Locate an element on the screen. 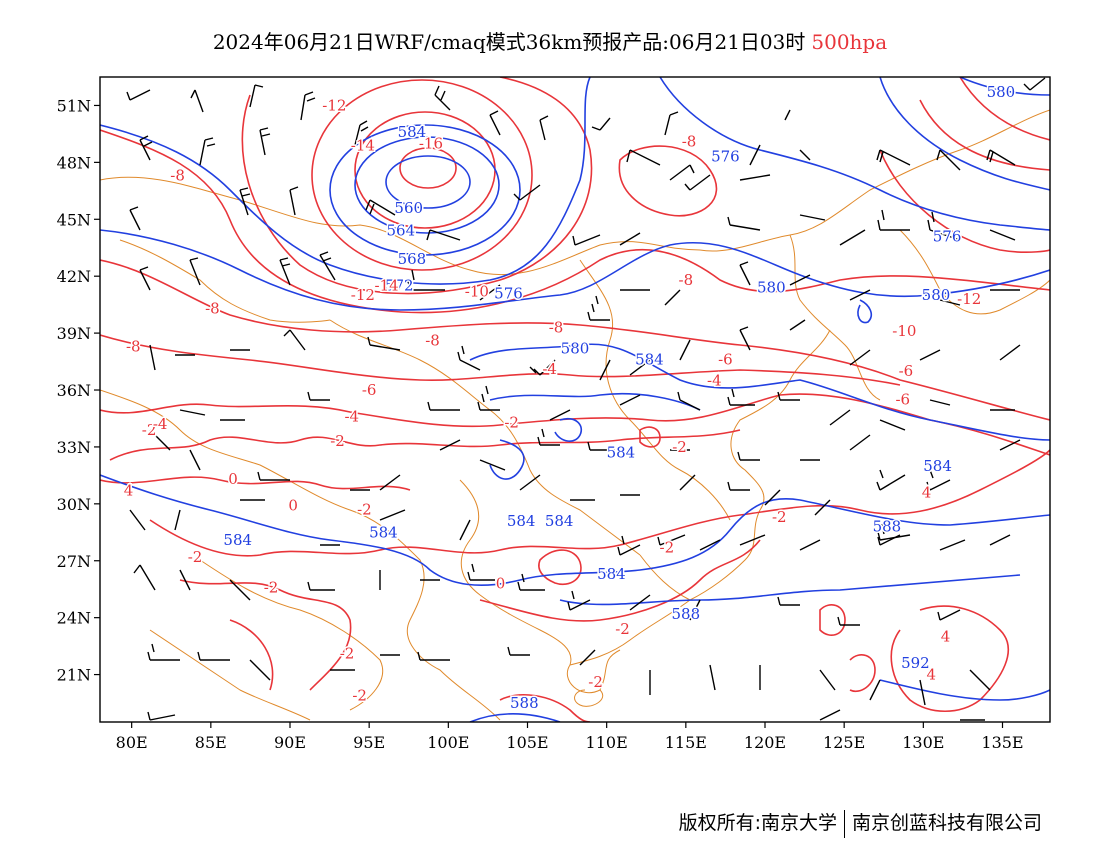 The width and height of the screenshot is (1100, 850). lat-tick-label: 42N is located at coordinates (74, 276).